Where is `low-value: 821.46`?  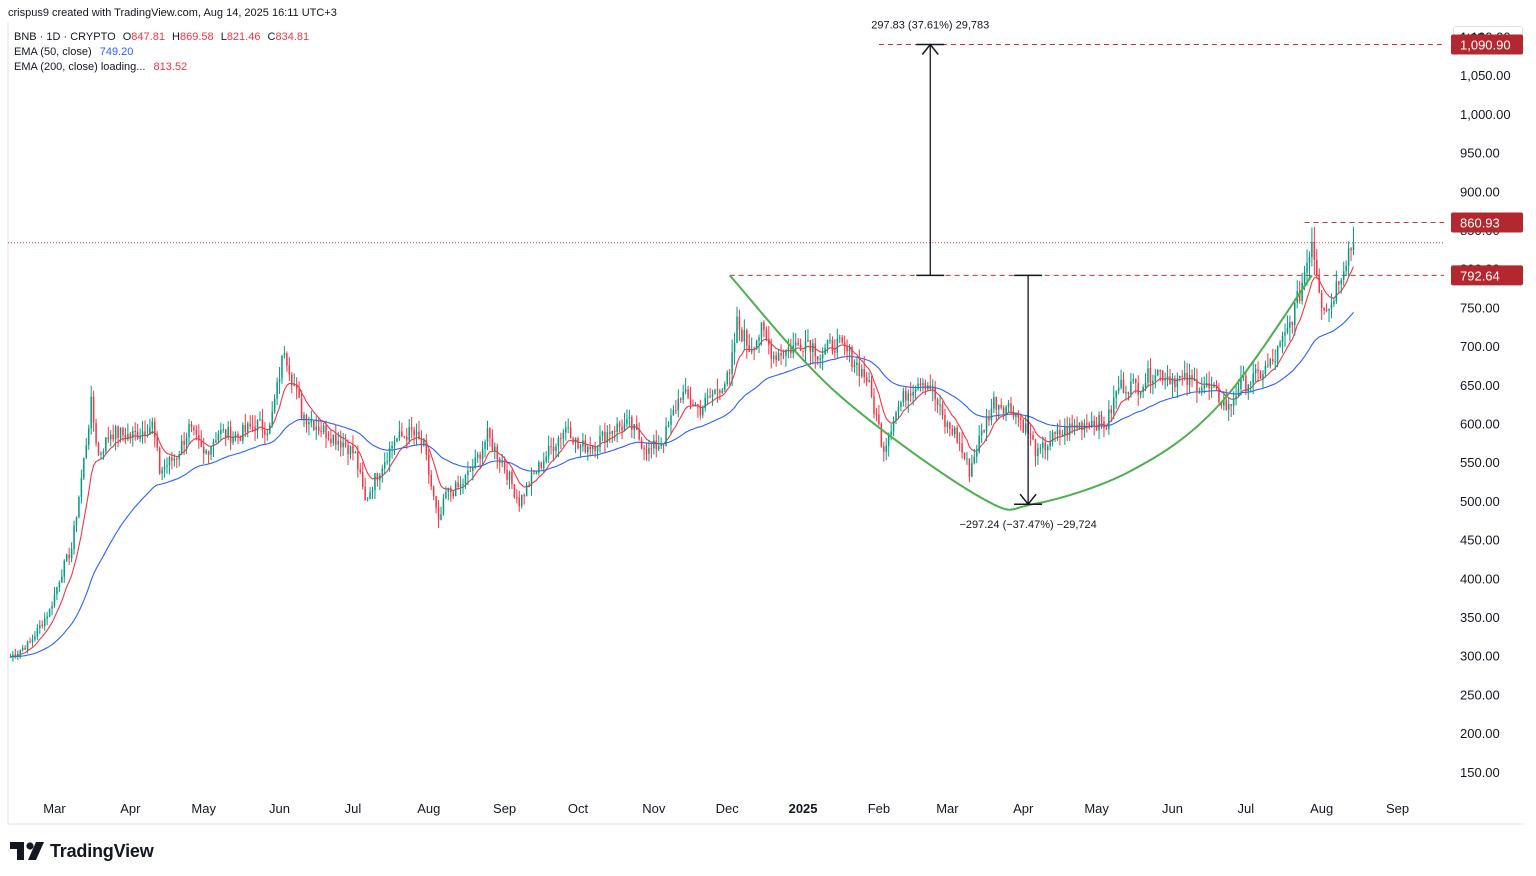
low-value: 821.46 is located at coordinates (243, 37).